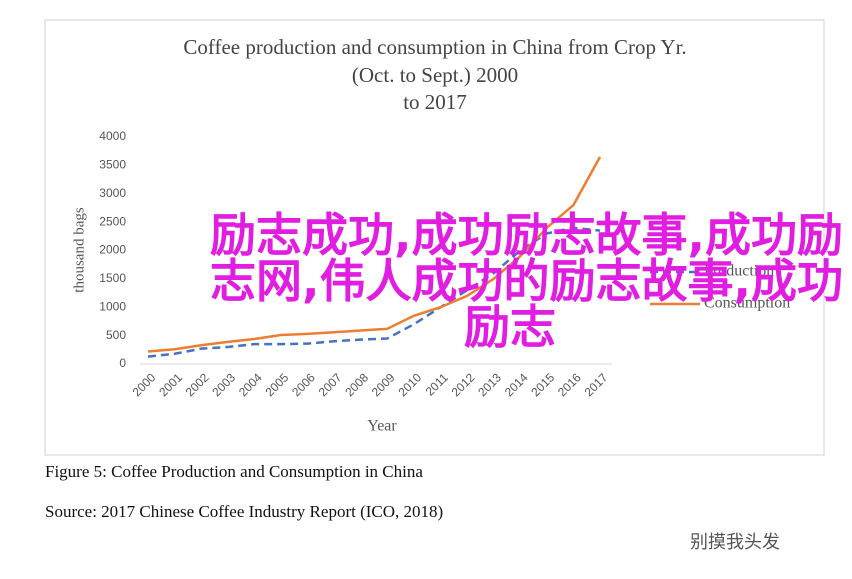  Describe the element at coordinates (739, 271) in the screenshot. I see `legend-label: Production` at that location.